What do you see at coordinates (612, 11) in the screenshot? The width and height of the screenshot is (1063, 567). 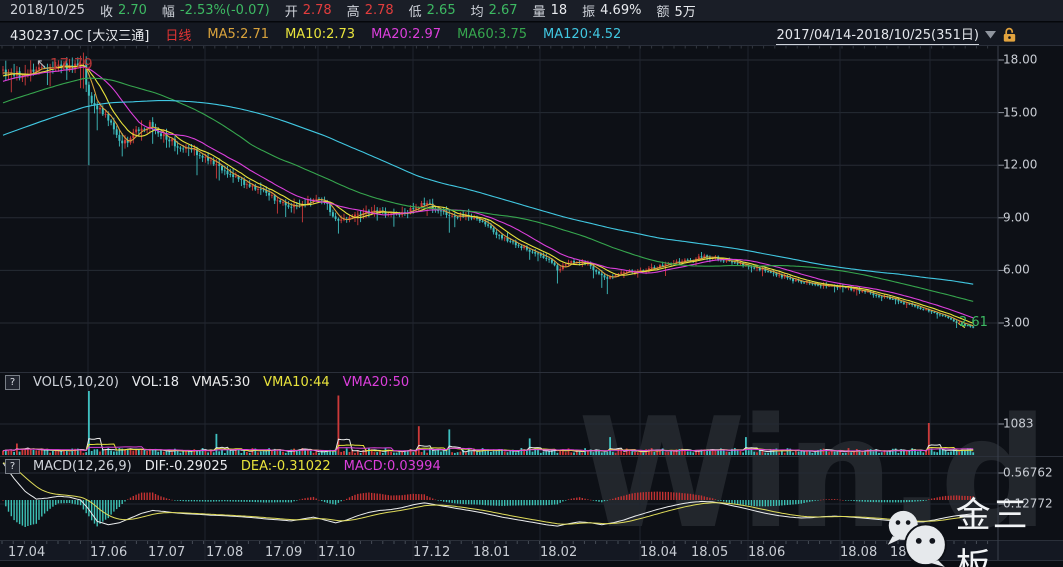 I see `quote-amplitude: 振 4.69%` at bounding box center [612, 11].